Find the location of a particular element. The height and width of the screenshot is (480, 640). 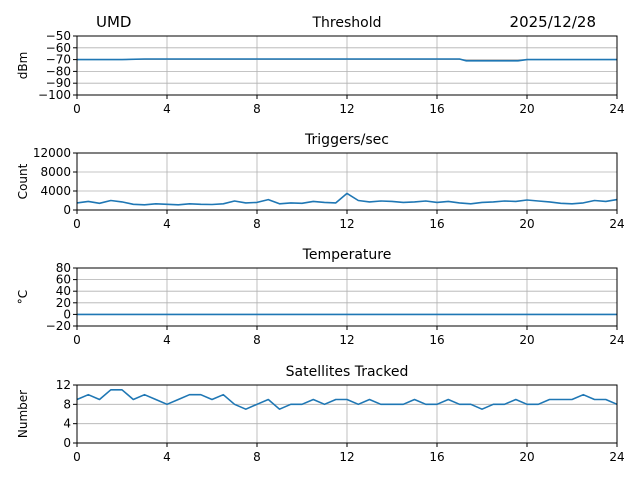

y-tick-label: −50 is located at coordinates (58, 36).